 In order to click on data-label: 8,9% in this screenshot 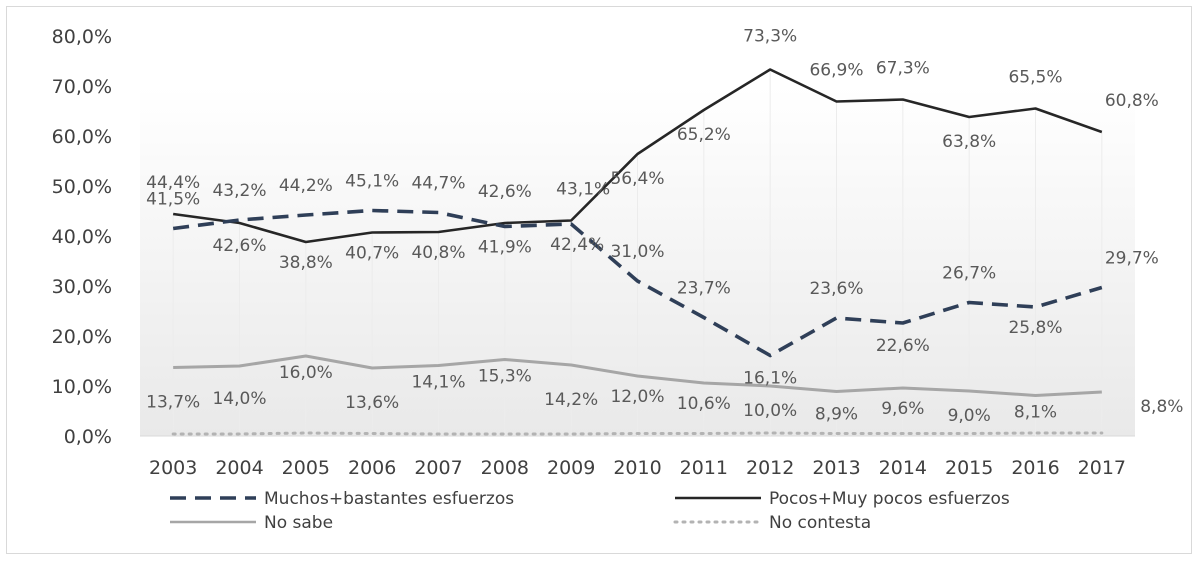, I will do `click(836, 415)`.